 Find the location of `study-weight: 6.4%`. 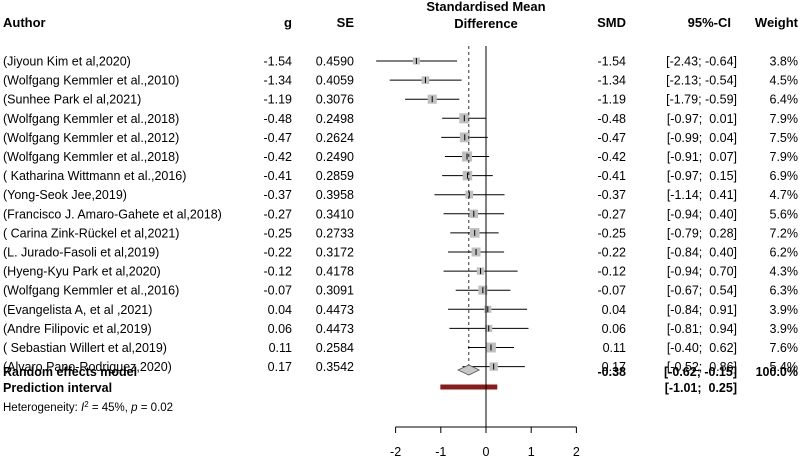

study-weight: 6.4% is located at coordinates (784, 100).